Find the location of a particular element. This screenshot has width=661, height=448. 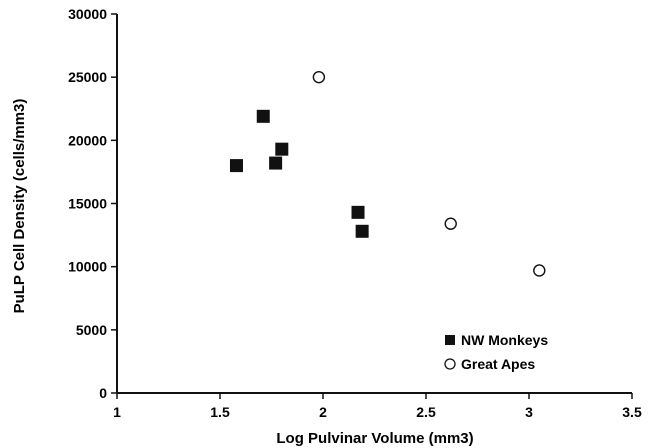

x-tick-label: 1 is located at coordinates (117, 412).